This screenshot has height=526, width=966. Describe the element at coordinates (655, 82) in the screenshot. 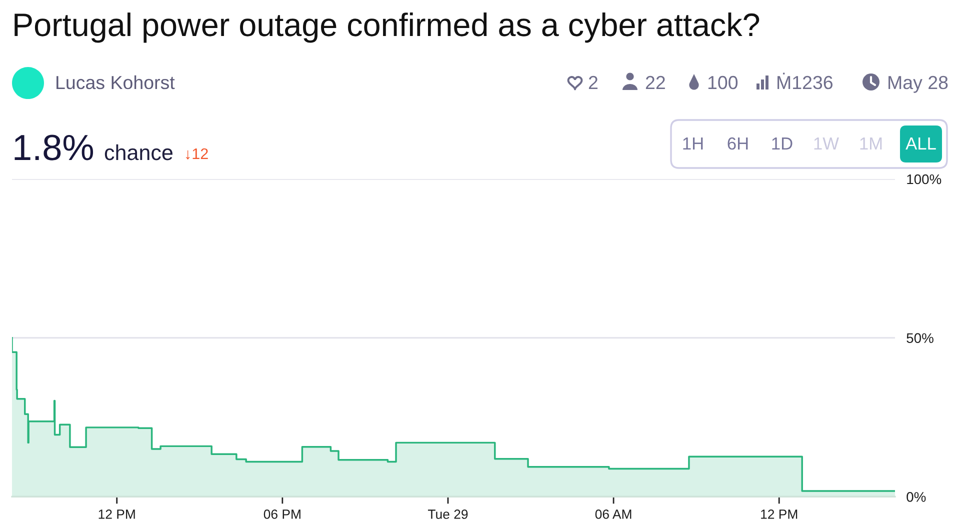

I see `text: 22` at that location.